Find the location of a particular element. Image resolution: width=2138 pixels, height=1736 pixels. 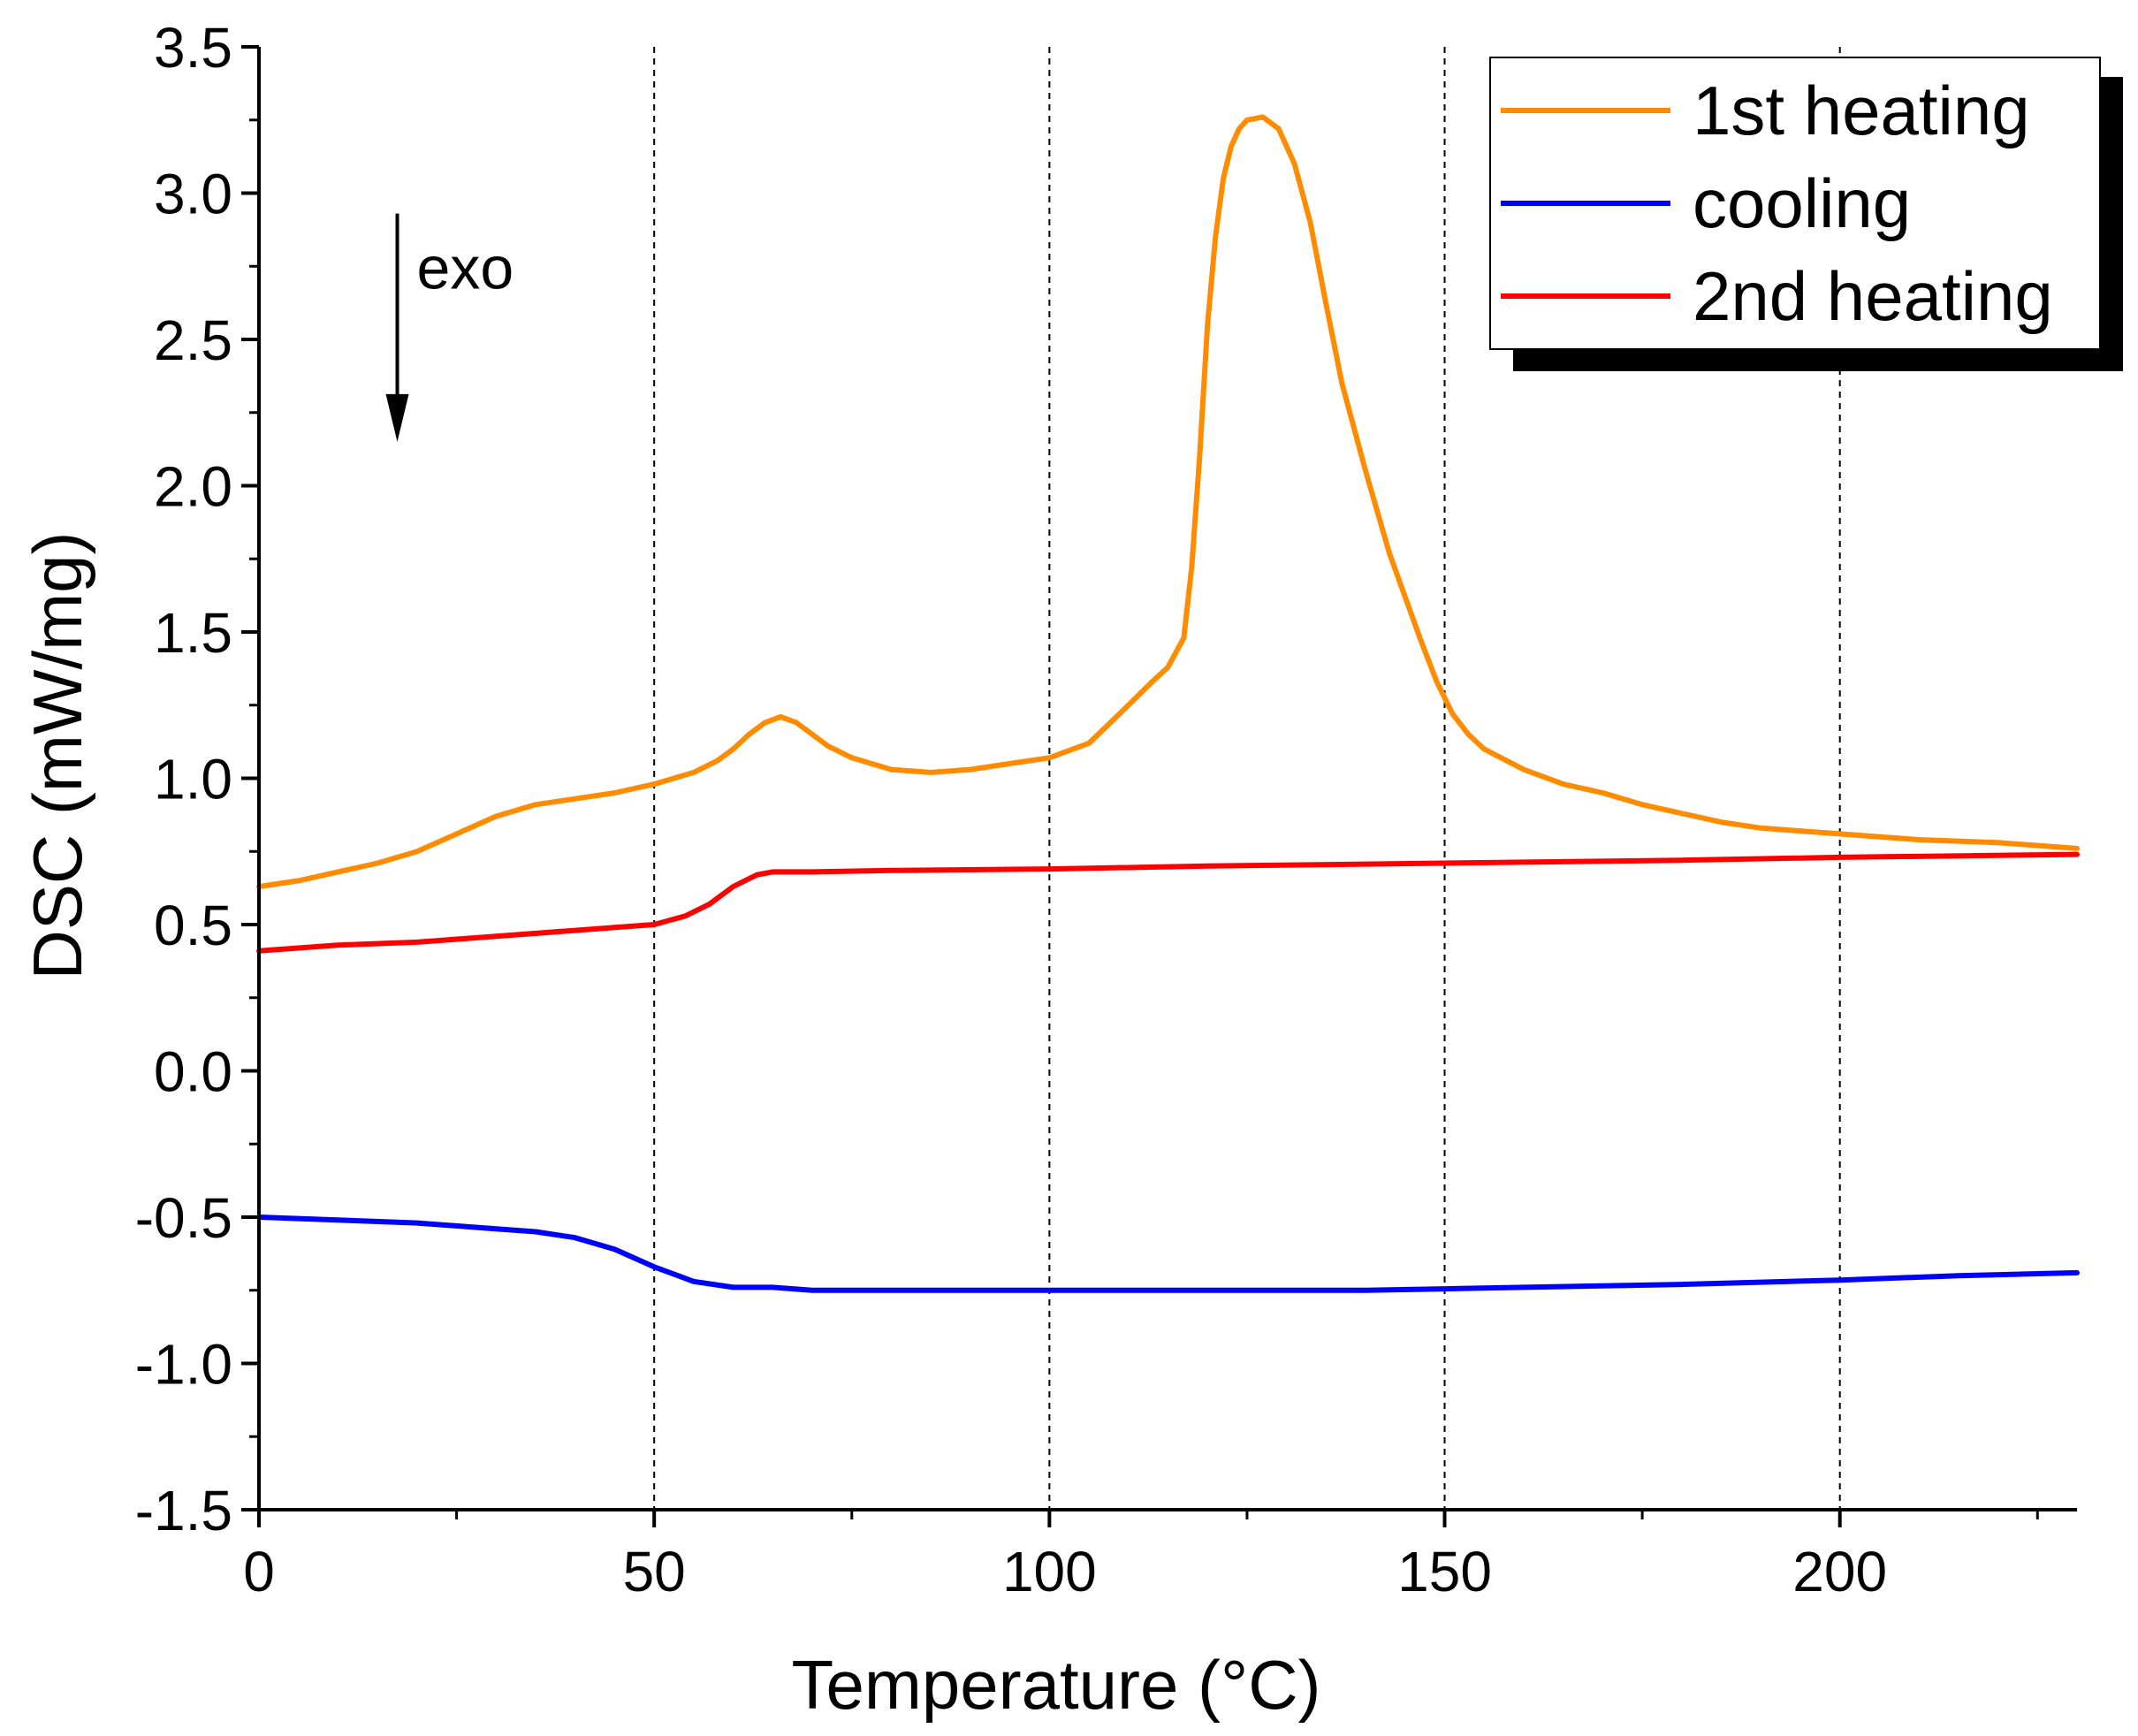

x-tick-label: 150 is located at coordinates (1444, 1572).